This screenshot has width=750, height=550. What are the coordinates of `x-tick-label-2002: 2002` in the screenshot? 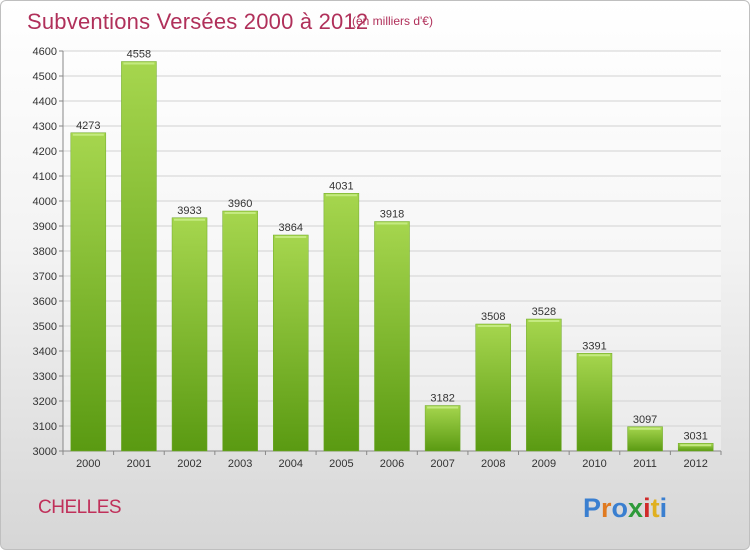 It's located at (189, 464).